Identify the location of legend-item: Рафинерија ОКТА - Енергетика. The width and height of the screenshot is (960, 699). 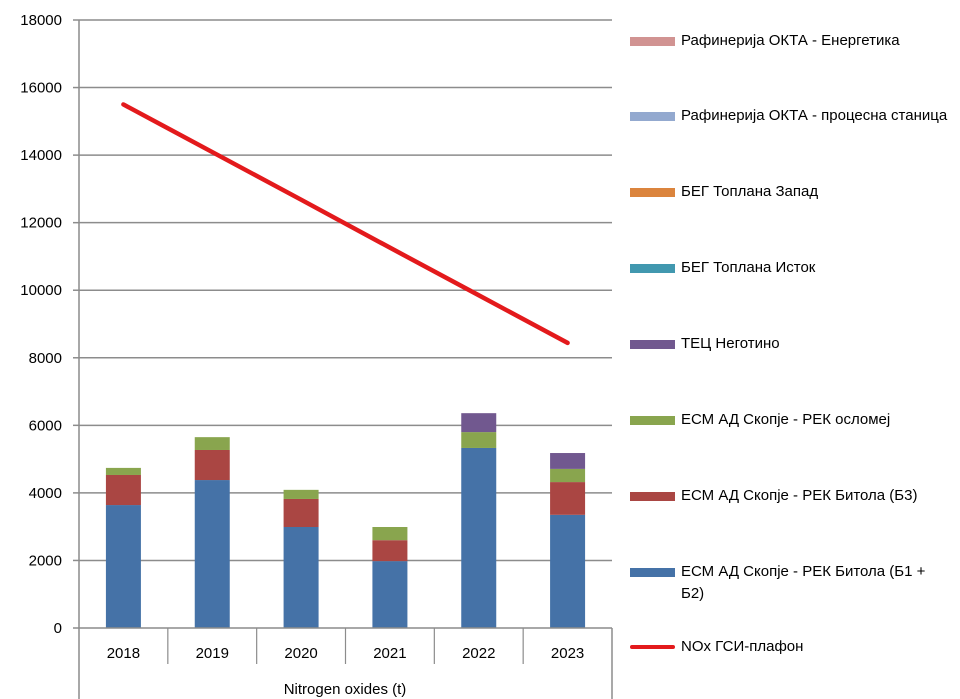
(790, 41).